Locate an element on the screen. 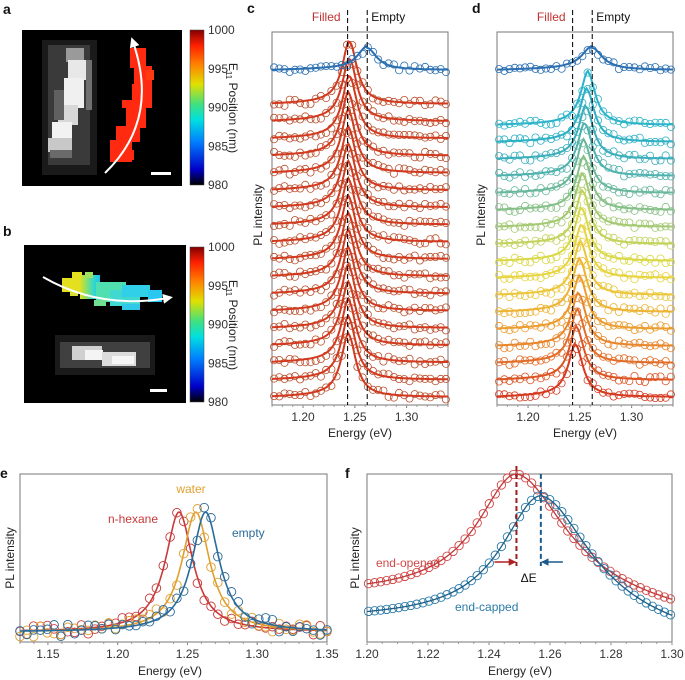 This screenshot has width=685, height=680. panel-a-colorbar-ticks: 1000 995 990 985 980 is located at coordinates (221, 107).